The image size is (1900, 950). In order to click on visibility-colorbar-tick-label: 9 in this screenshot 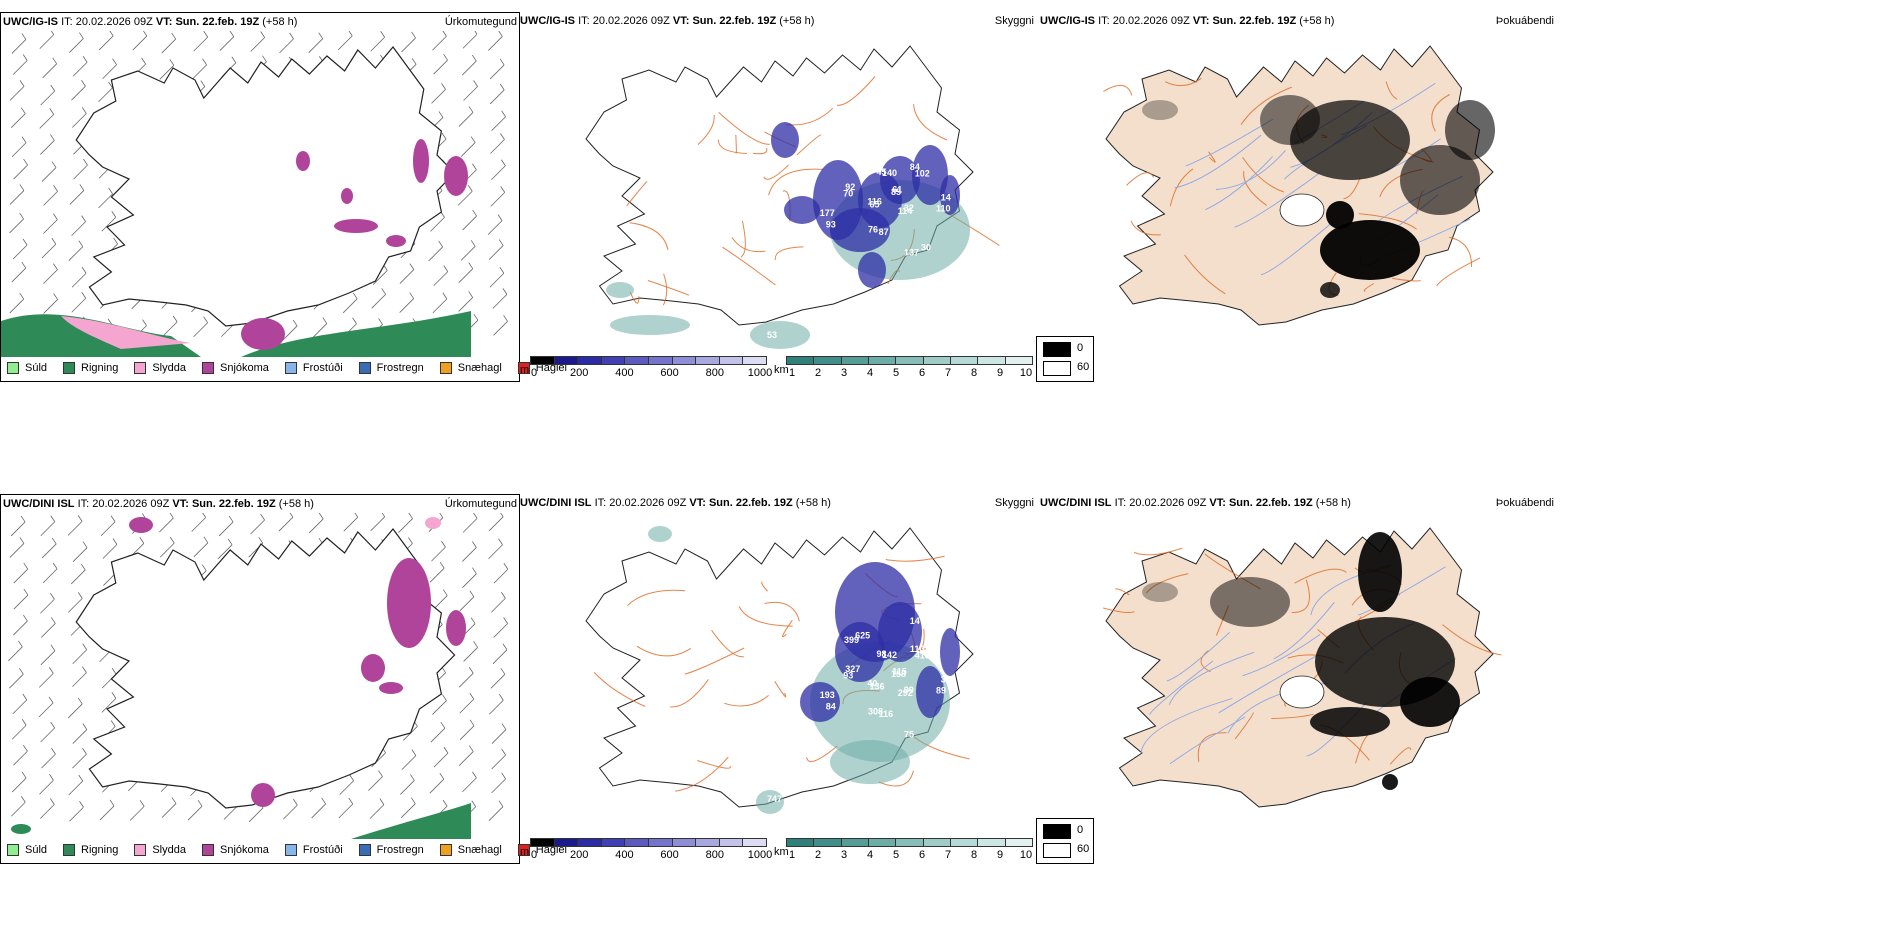, I will do `click(1000, 373)`.